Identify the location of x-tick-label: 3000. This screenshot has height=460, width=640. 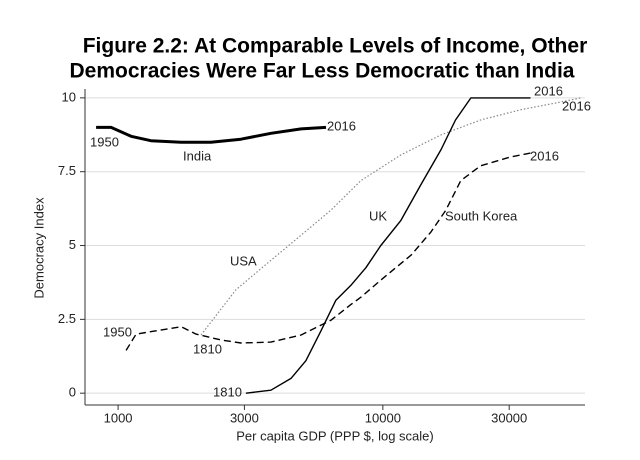
(244, 417).